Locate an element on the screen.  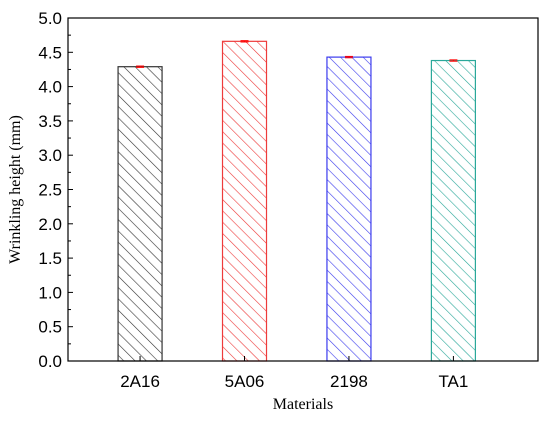
x-axis-title: Materials is located at coordinates (303, 404).